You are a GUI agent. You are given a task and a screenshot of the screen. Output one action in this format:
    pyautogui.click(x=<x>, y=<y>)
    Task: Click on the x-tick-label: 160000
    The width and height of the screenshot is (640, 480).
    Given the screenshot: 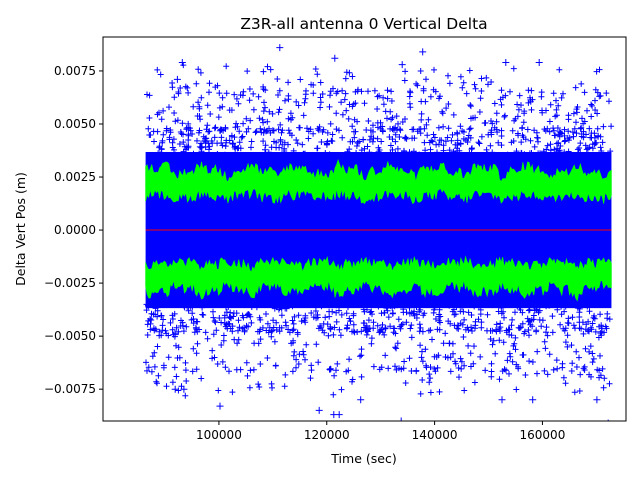 What is the action you would take?
    pyautogui.click(x=543, y=435)
    